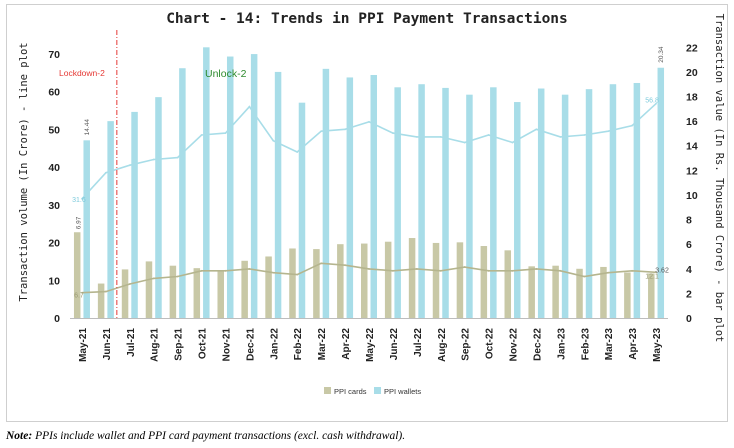 The width and height of the screenshot is (734, 448). Describe the element at coordinates (107, 344) in the screenshot. I see `x-tick-label: Jun-21` at that location.